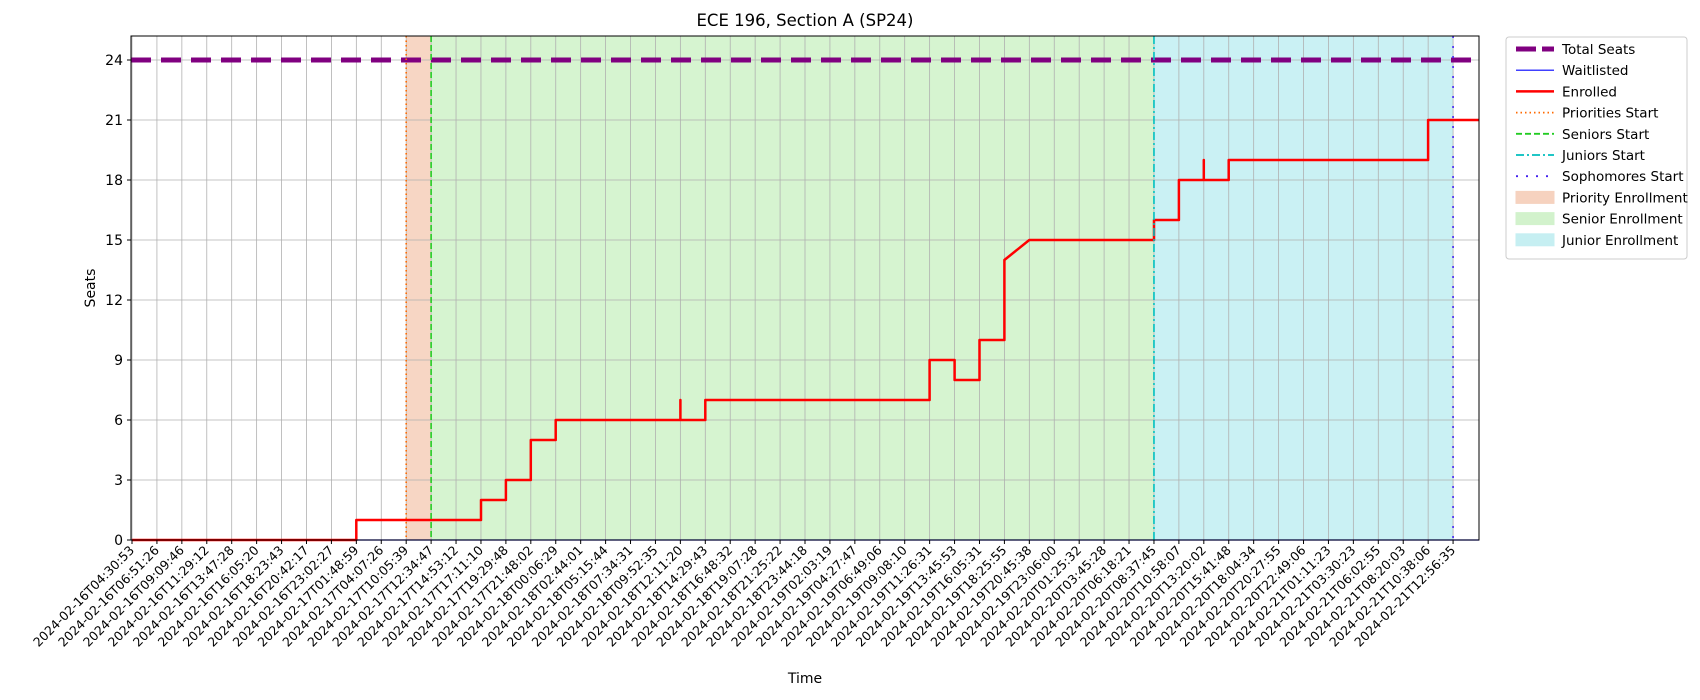 The height and width of the screenshot is (700, 1700). I want to click on legend-label: Enrolled, so click(1589, 92).